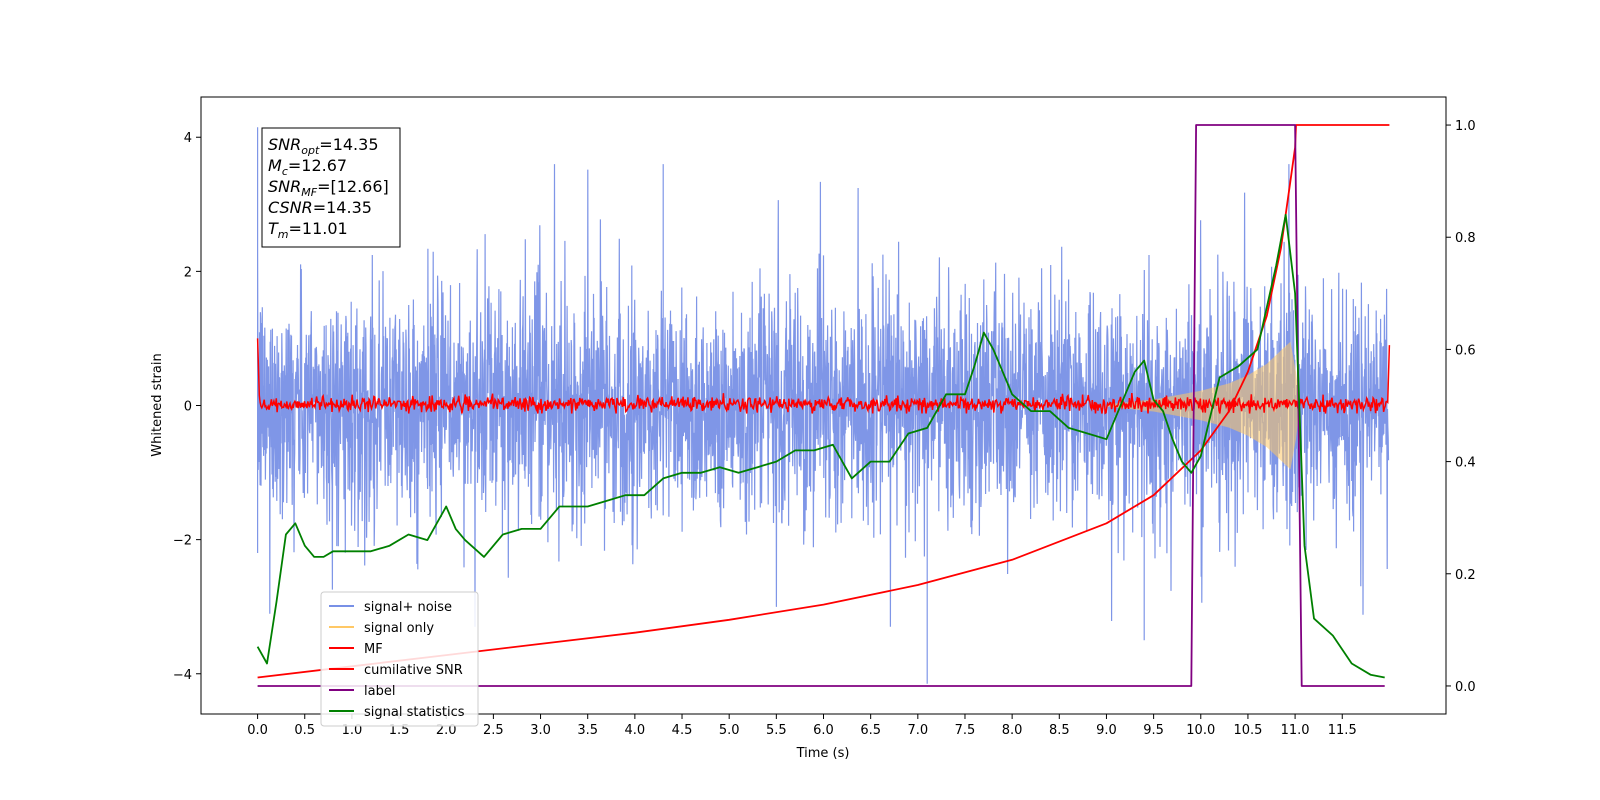 Image resolution: width=1600 pixels, height=800 pixels. I want to click on y-right-tick-label: 0.2, so click(1465, 575).